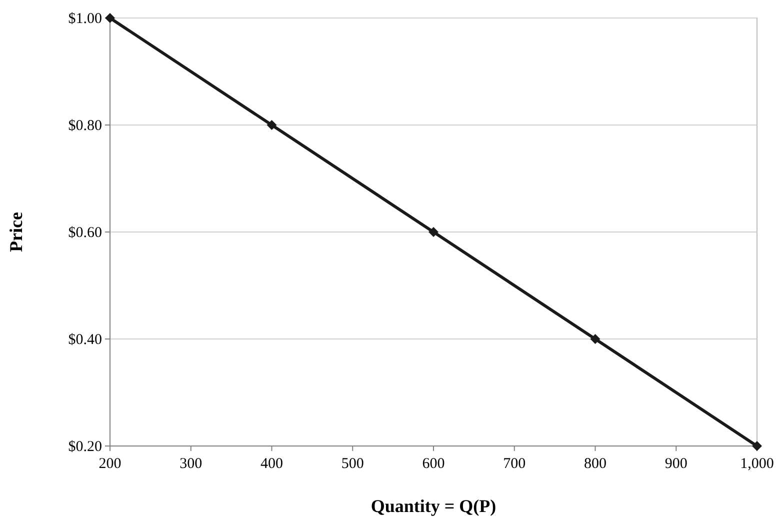 Image resolution: width=779 pixels, height=524 pixels. Describe the element at coordinates (352, 464) in the screenshot. I see `x-tick-label: 500` at that location.